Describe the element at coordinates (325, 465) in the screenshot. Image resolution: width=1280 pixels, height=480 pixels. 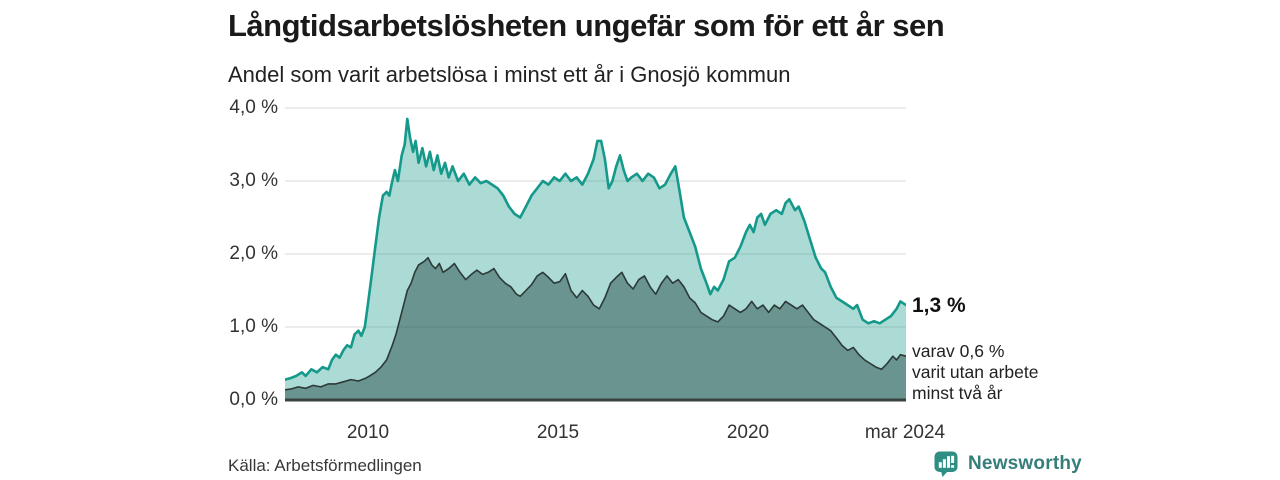
I see `source-credit: Källa: Arbetsförmedlingen` at that location.